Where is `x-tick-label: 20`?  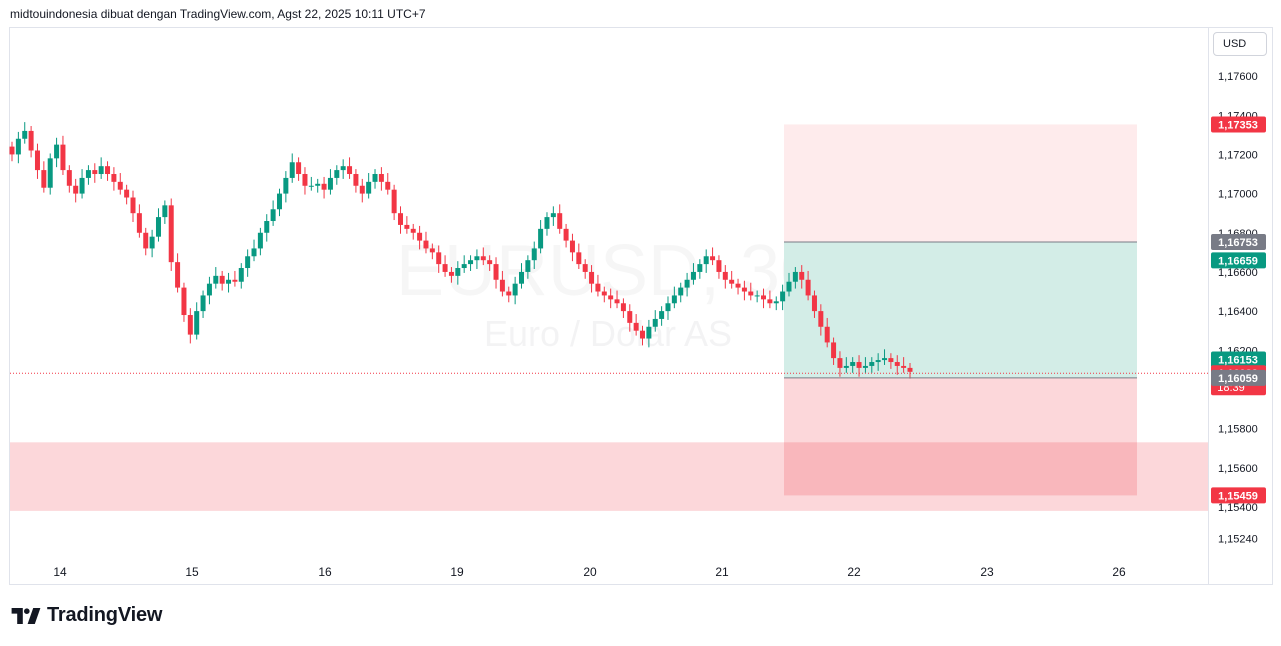 x-tick-label: 20 is located at coordinates (590, 572).